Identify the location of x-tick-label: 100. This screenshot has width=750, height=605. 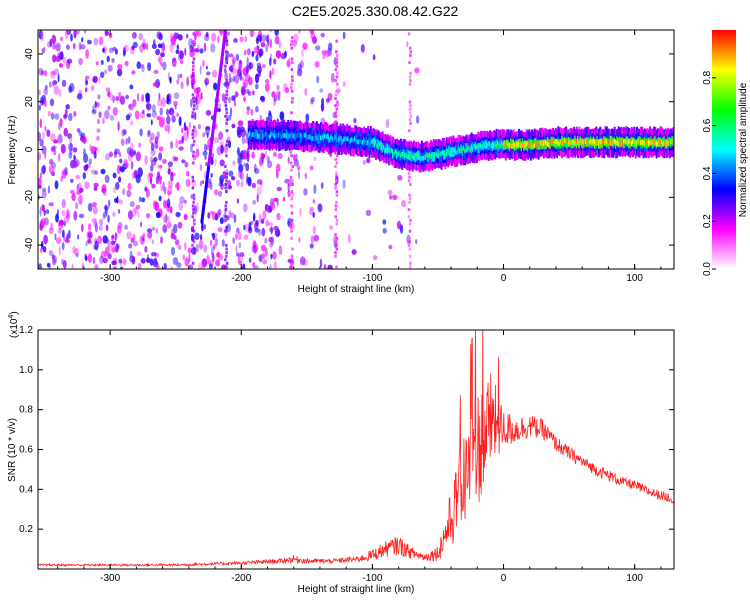
(634, 578).